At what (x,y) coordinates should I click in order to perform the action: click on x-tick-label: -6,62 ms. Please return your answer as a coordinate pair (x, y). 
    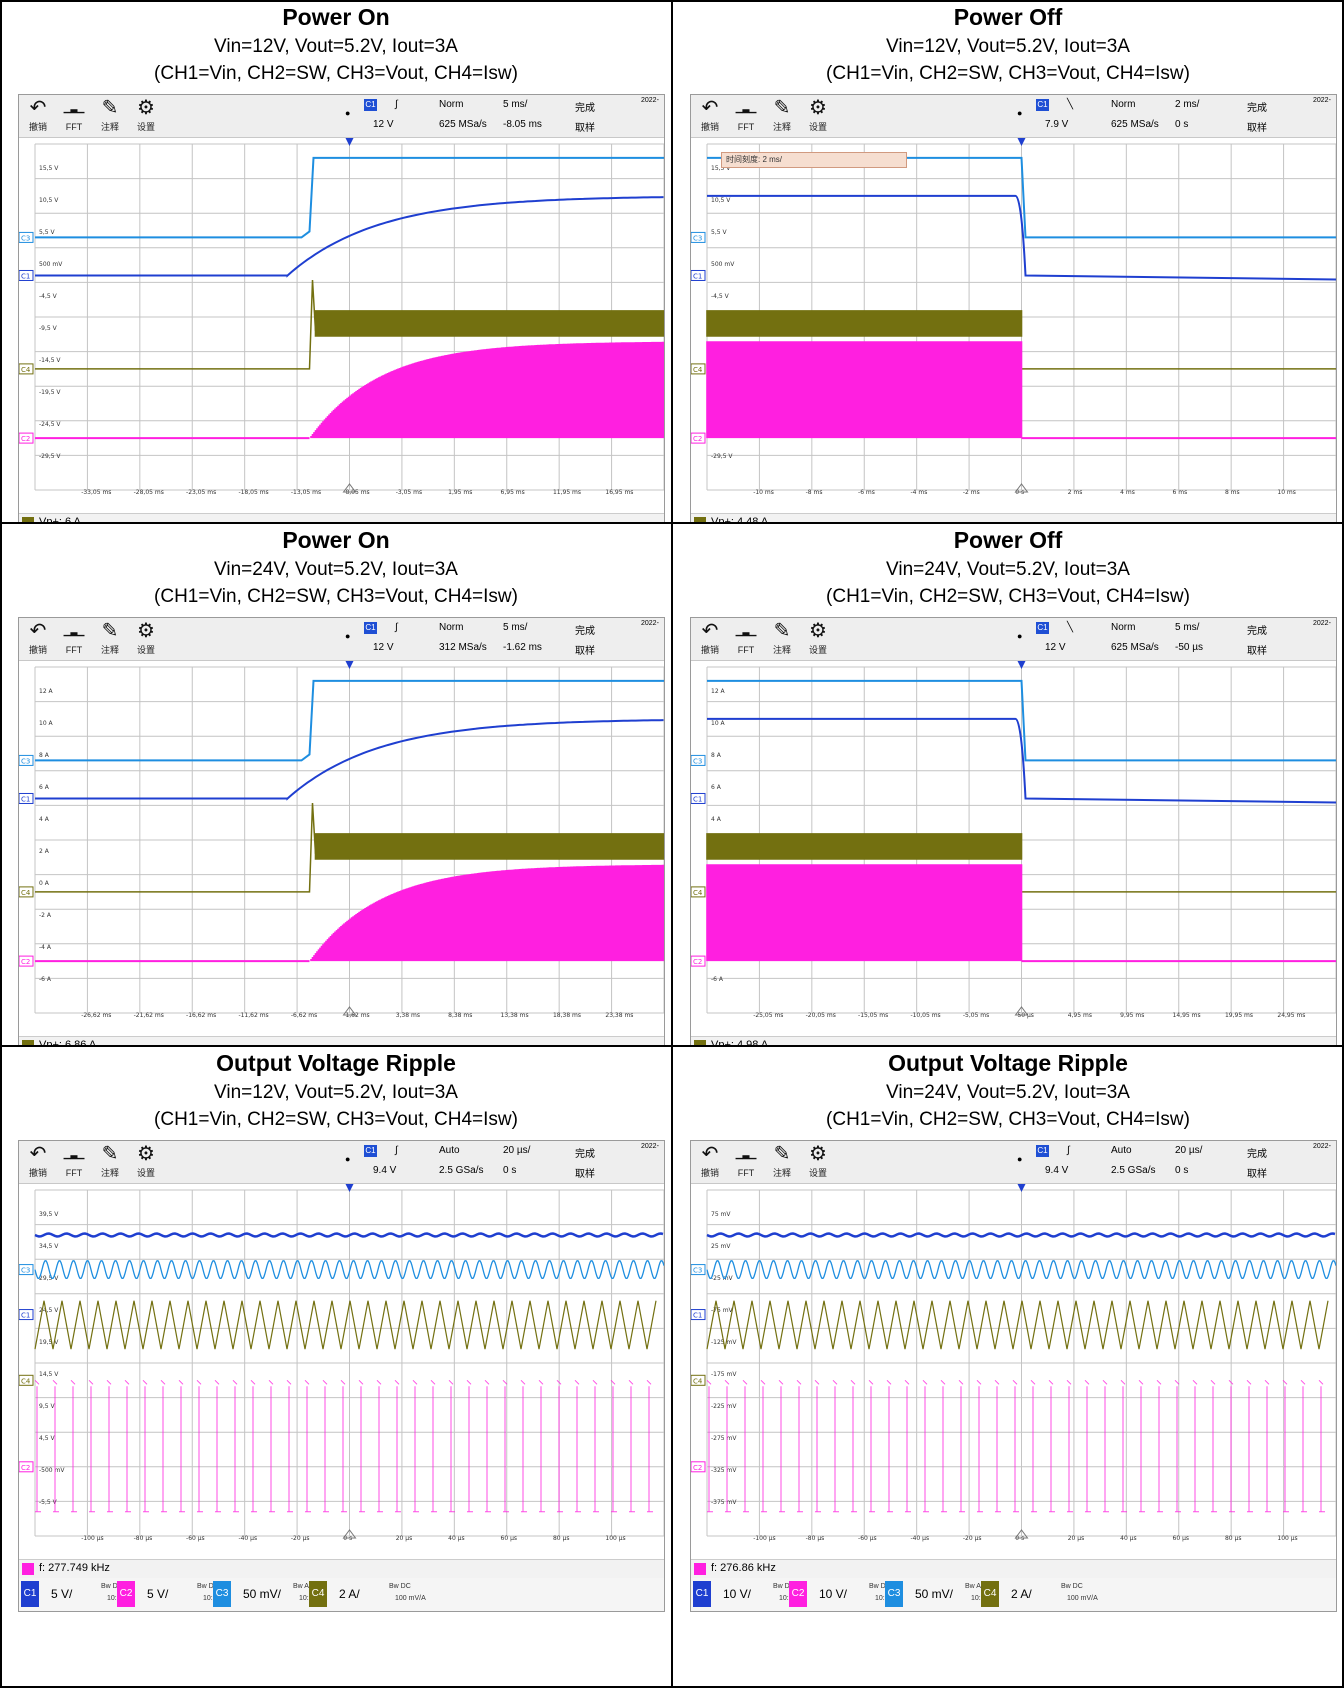
    Looking at the image, I should click on (304, 1015).